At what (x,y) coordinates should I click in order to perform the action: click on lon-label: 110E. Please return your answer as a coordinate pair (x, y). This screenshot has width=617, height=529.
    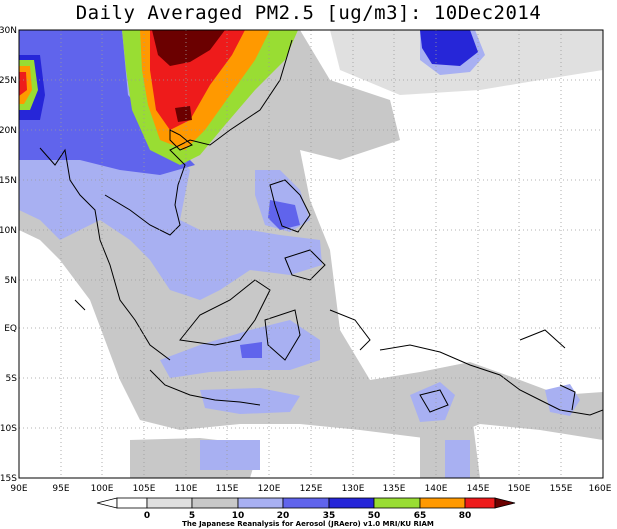
    Looking at the image, I should click on (186, 489).